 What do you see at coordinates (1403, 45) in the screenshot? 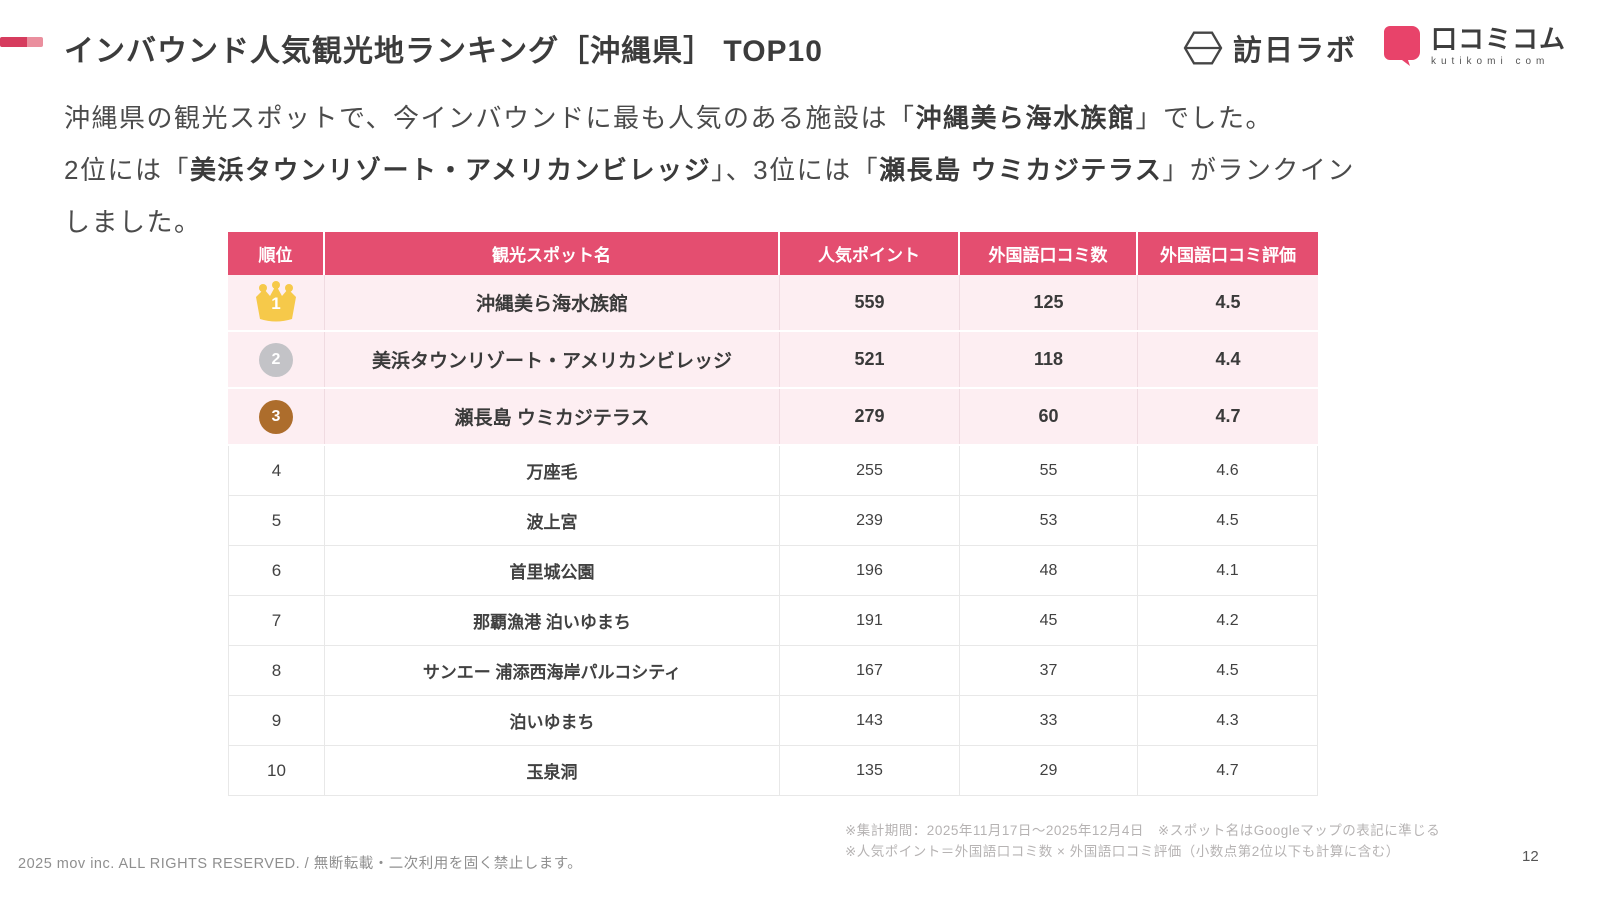
I see `speech-bubble-icon` at bounding box center [1403, 45].